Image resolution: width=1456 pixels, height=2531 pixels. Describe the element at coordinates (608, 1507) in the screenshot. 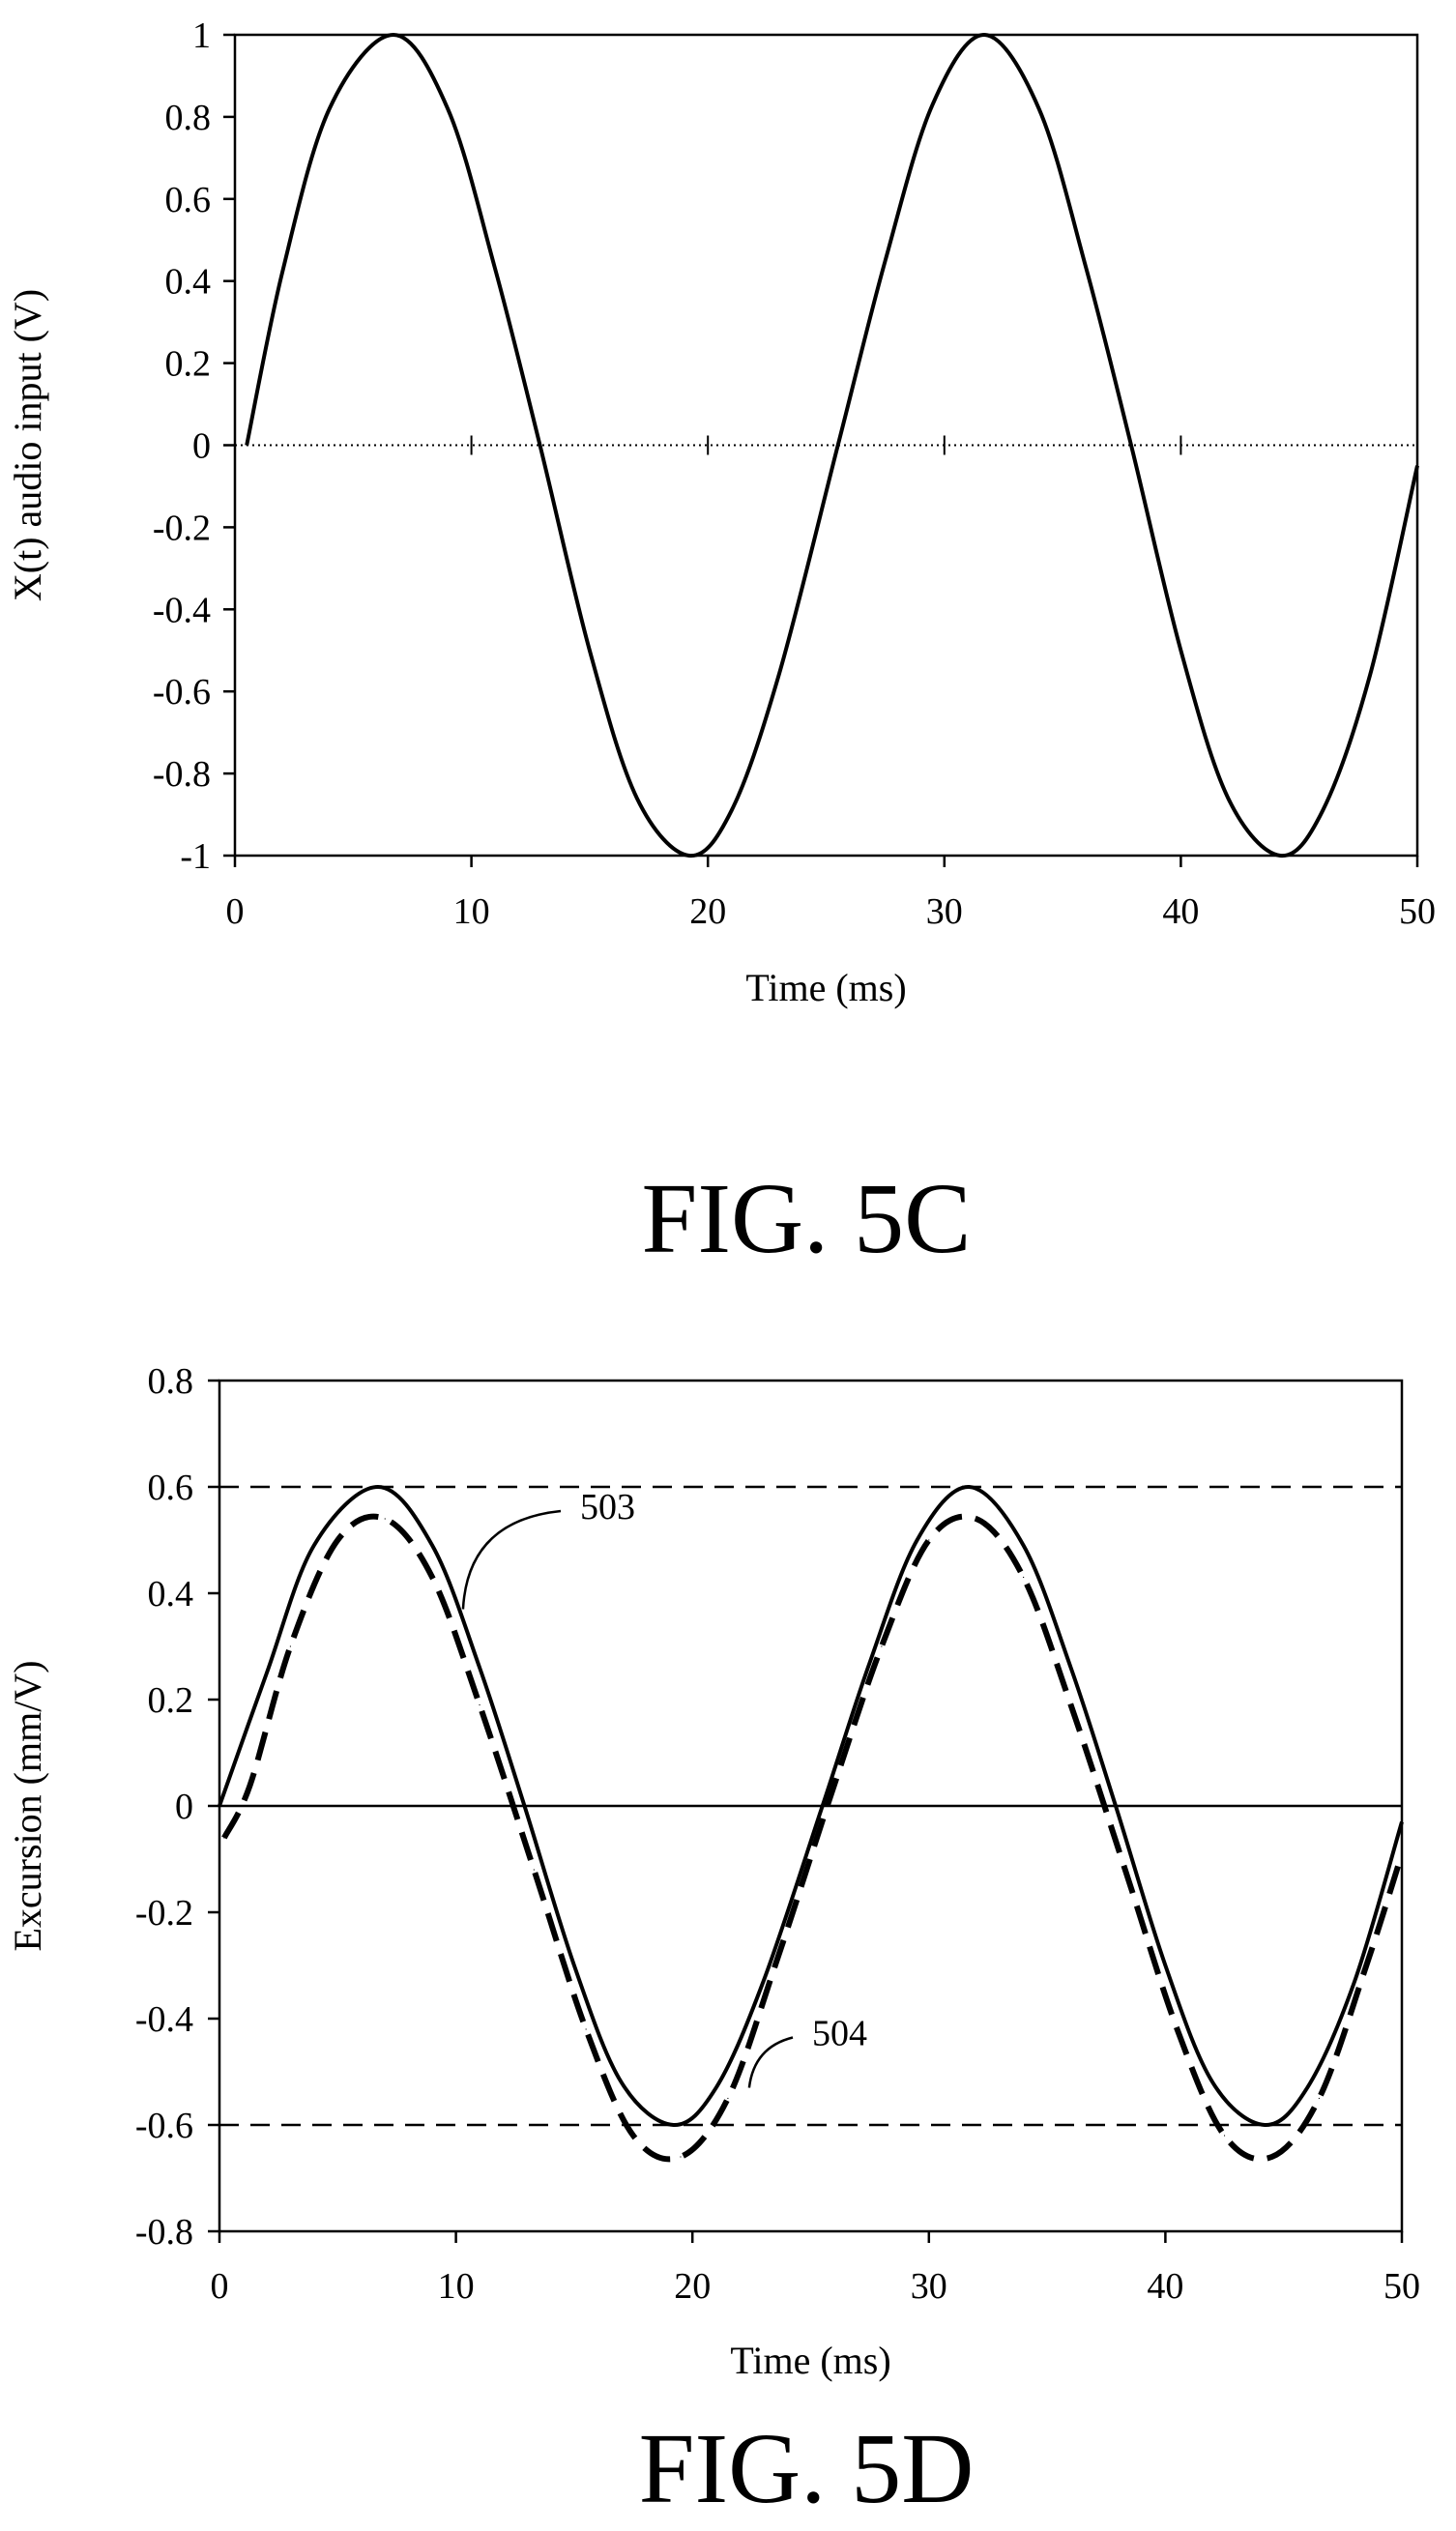

I see `annotation-label: 503` at that location.